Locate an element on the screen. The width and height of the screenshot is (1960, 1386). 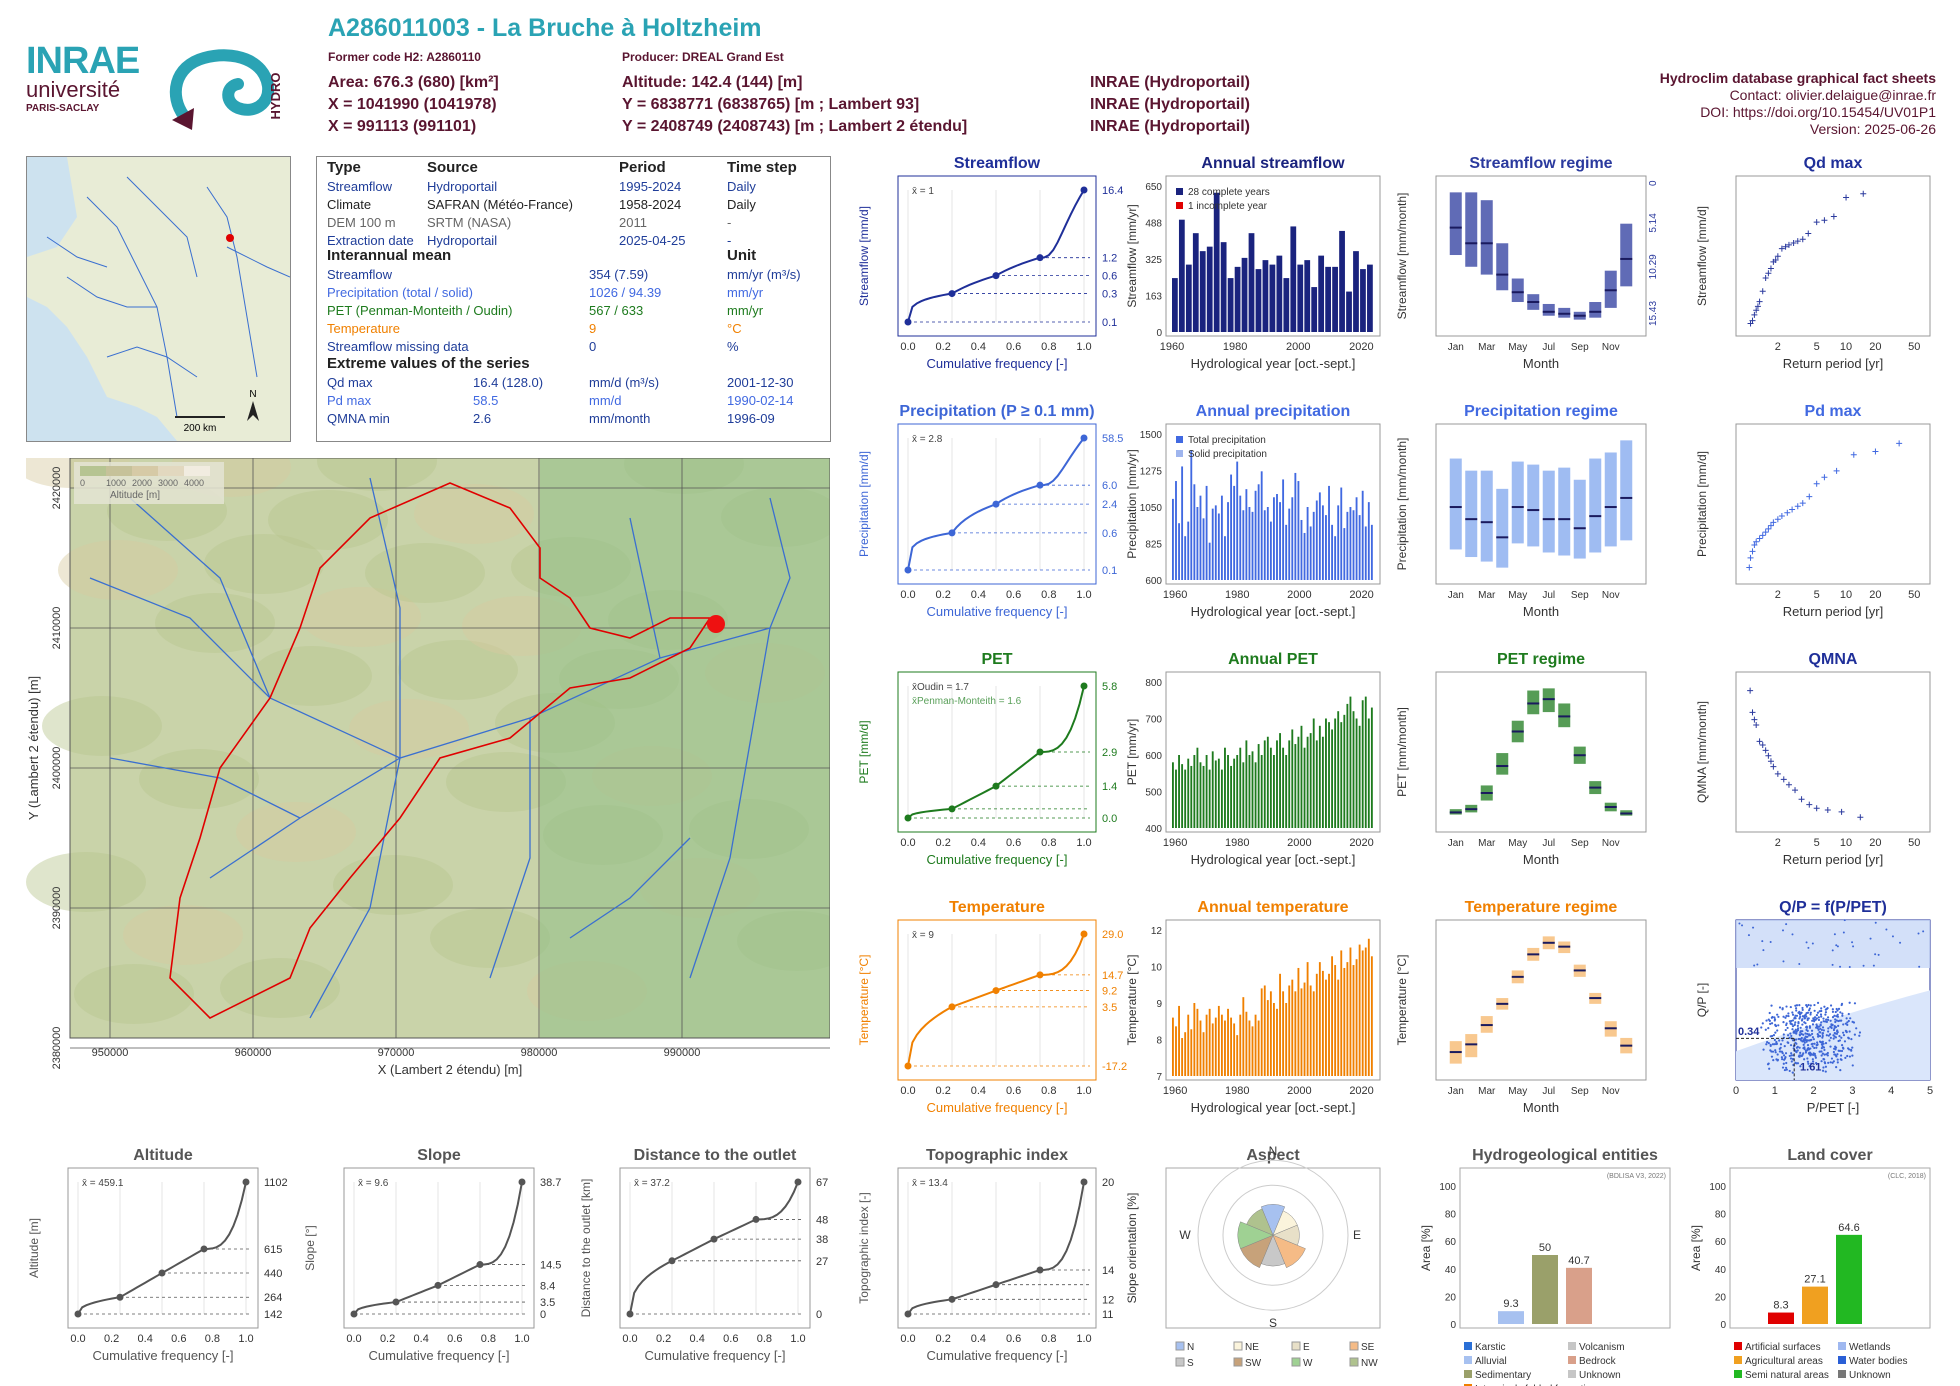
station-location-marker is located at coordinates (230, 238).